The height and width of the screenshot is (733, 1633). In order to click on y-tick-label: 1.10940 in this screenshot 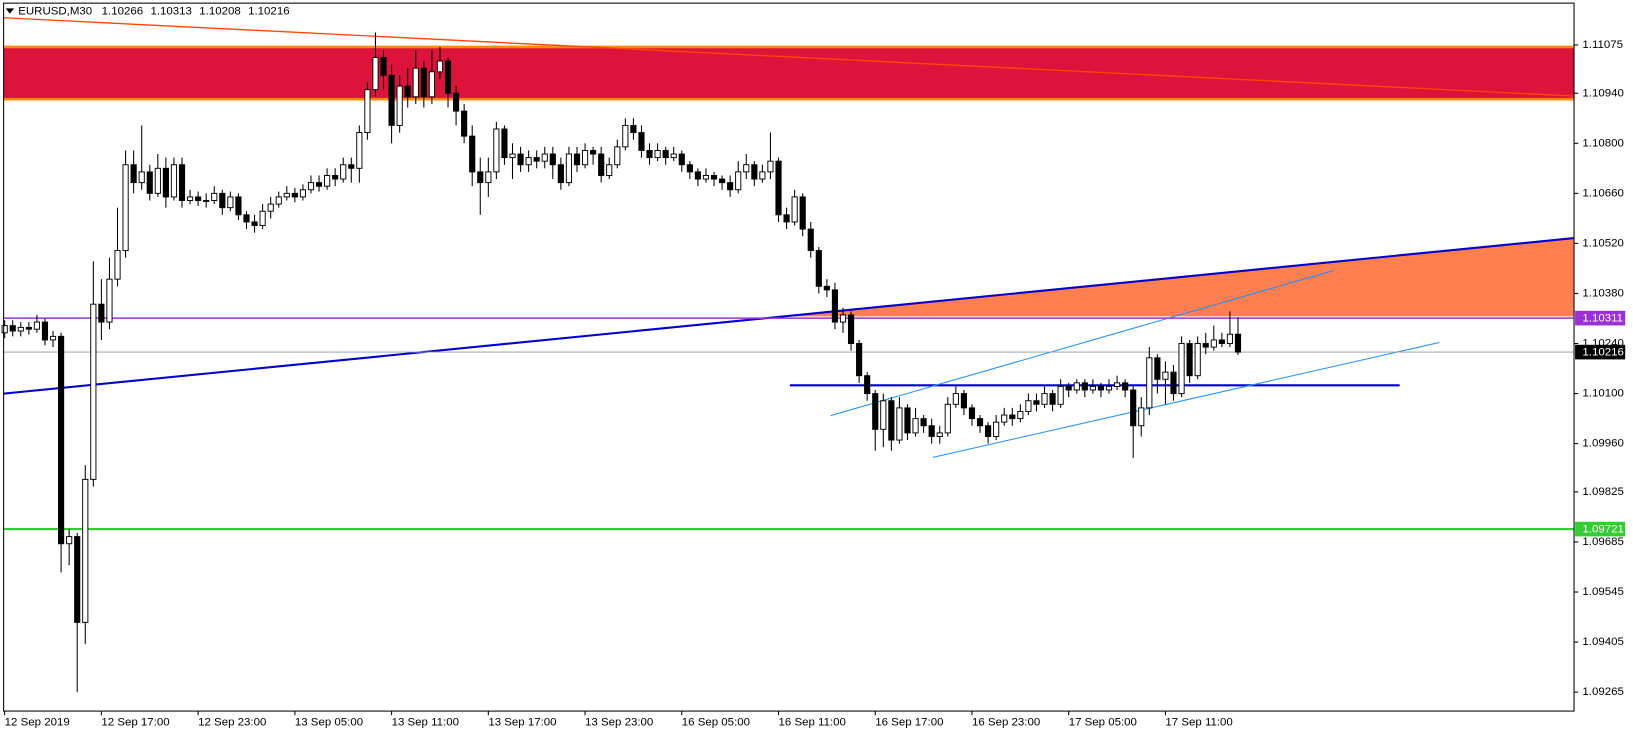, I will do `click(1602, 93)`.